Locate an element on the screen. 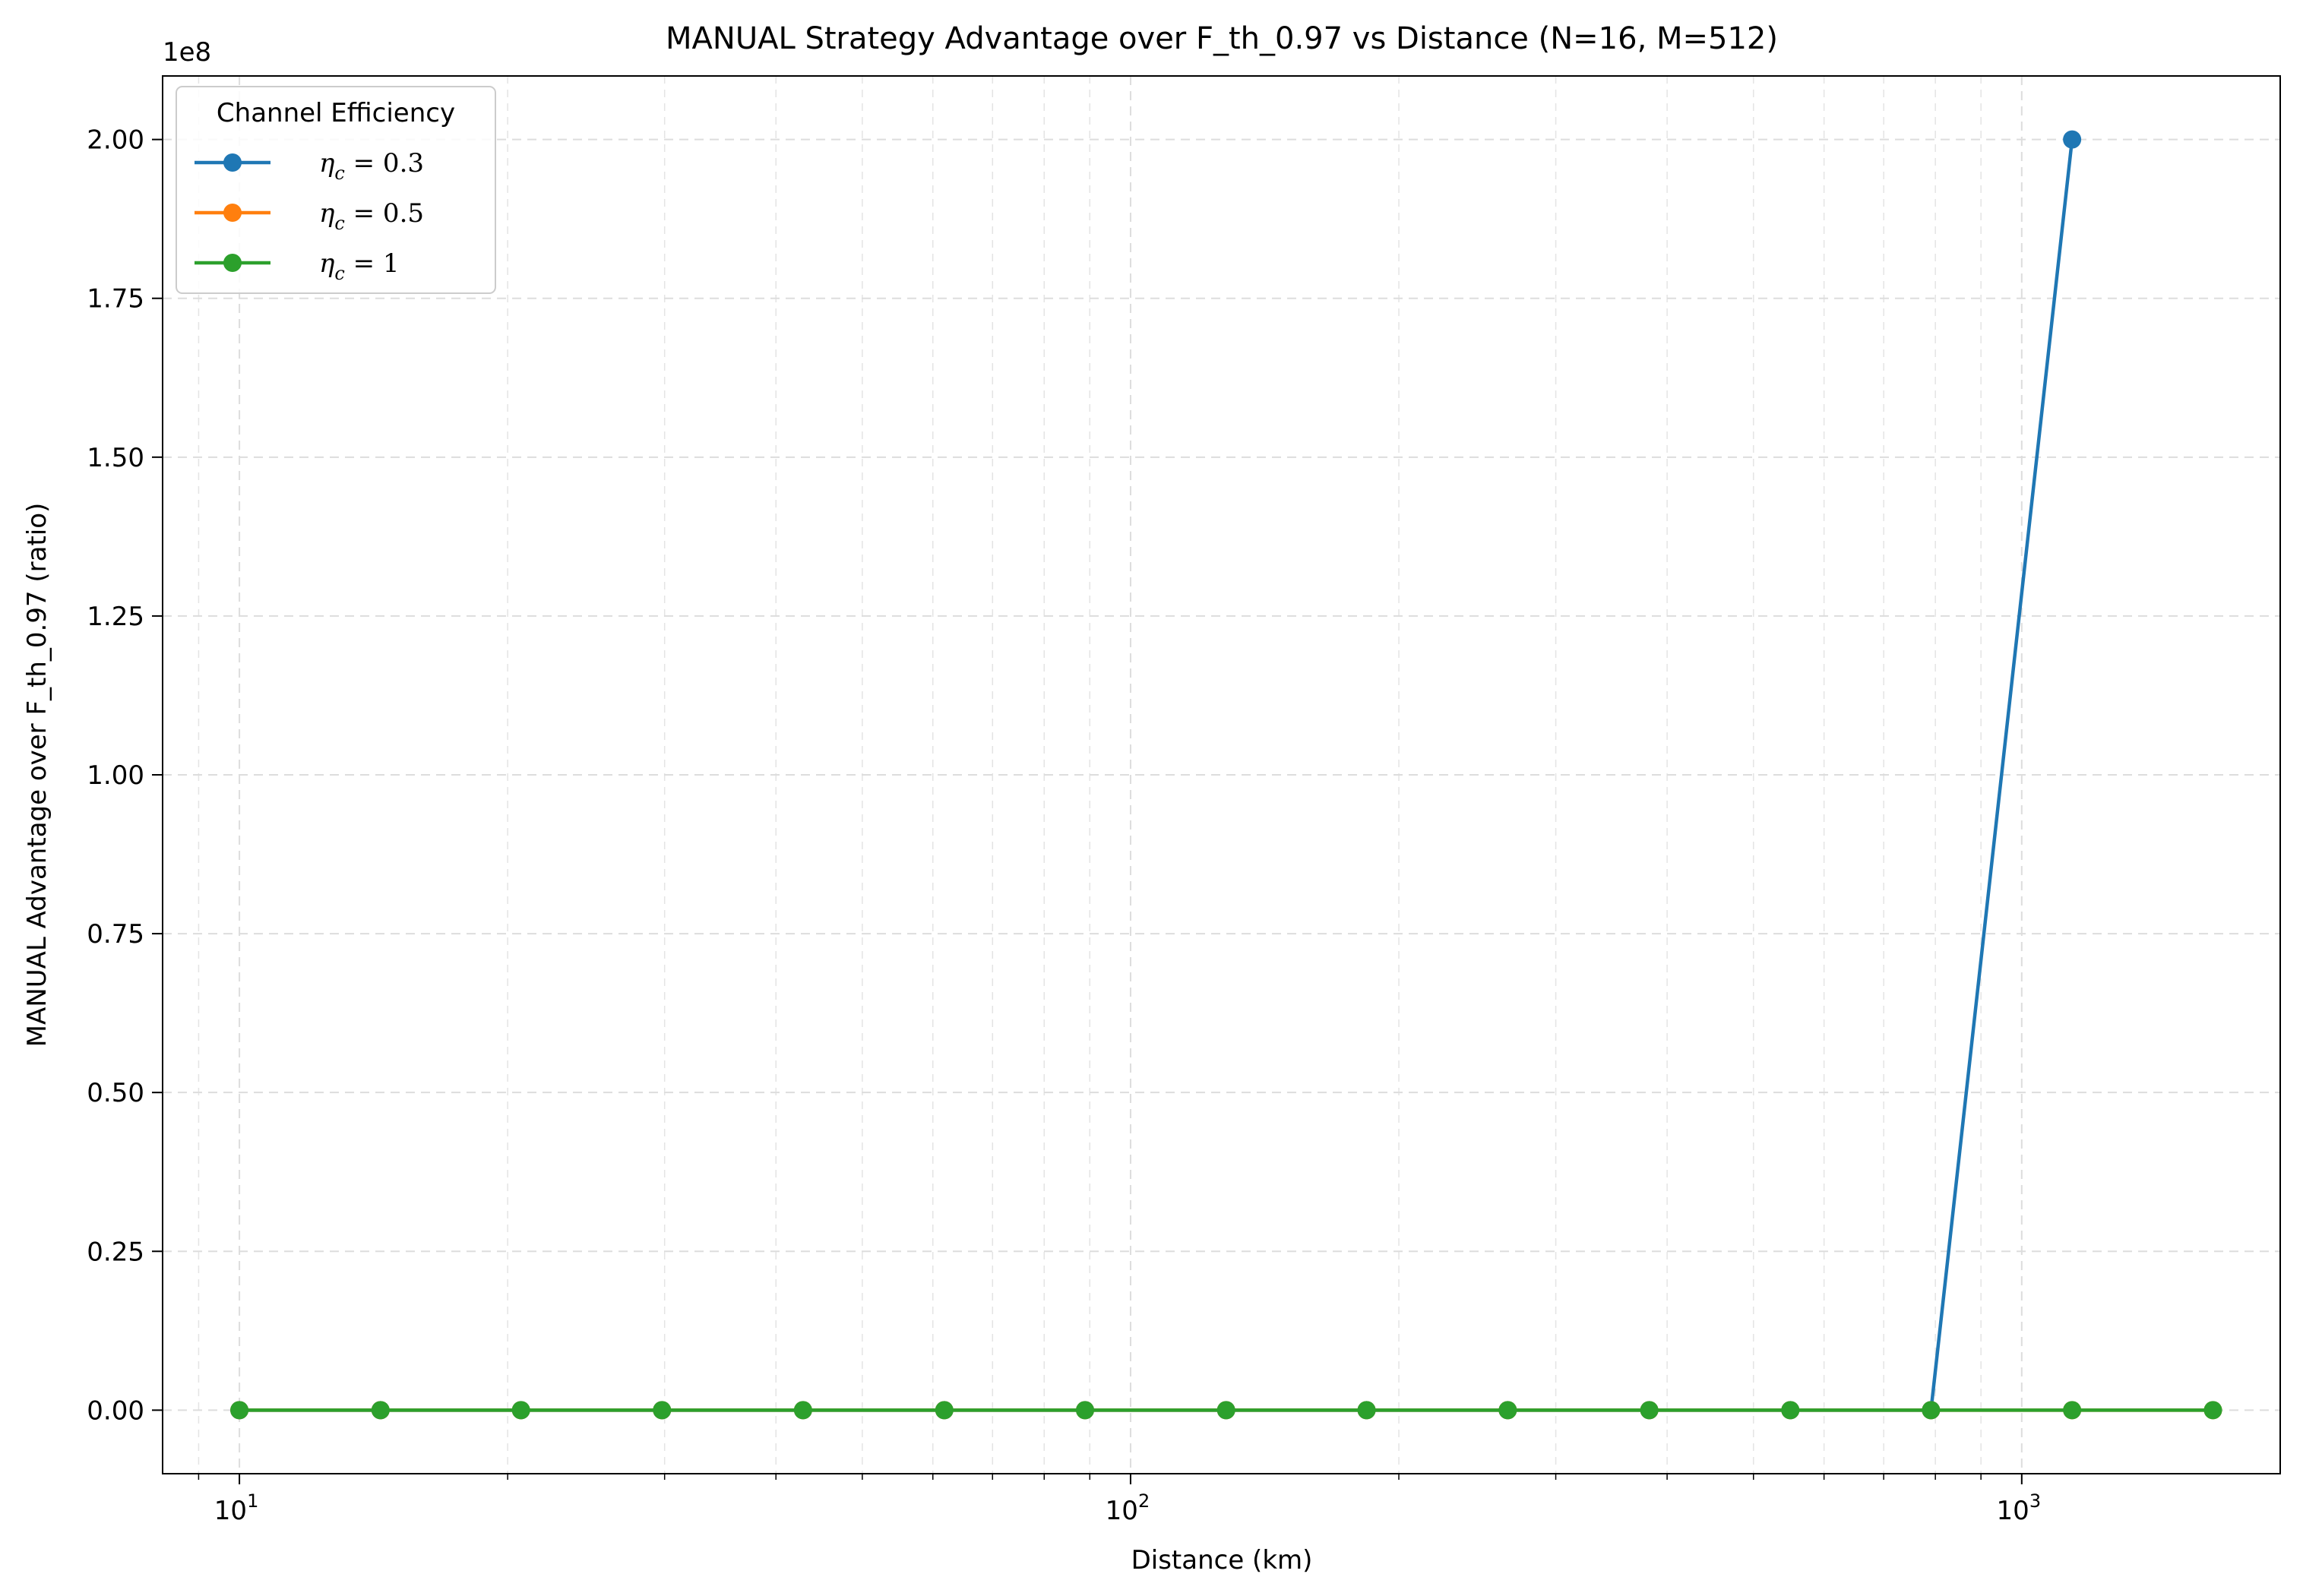 This screenshot has width=2303, height=1596. x-tick-exponent: 3 is located at coordinates (2035, 1501).